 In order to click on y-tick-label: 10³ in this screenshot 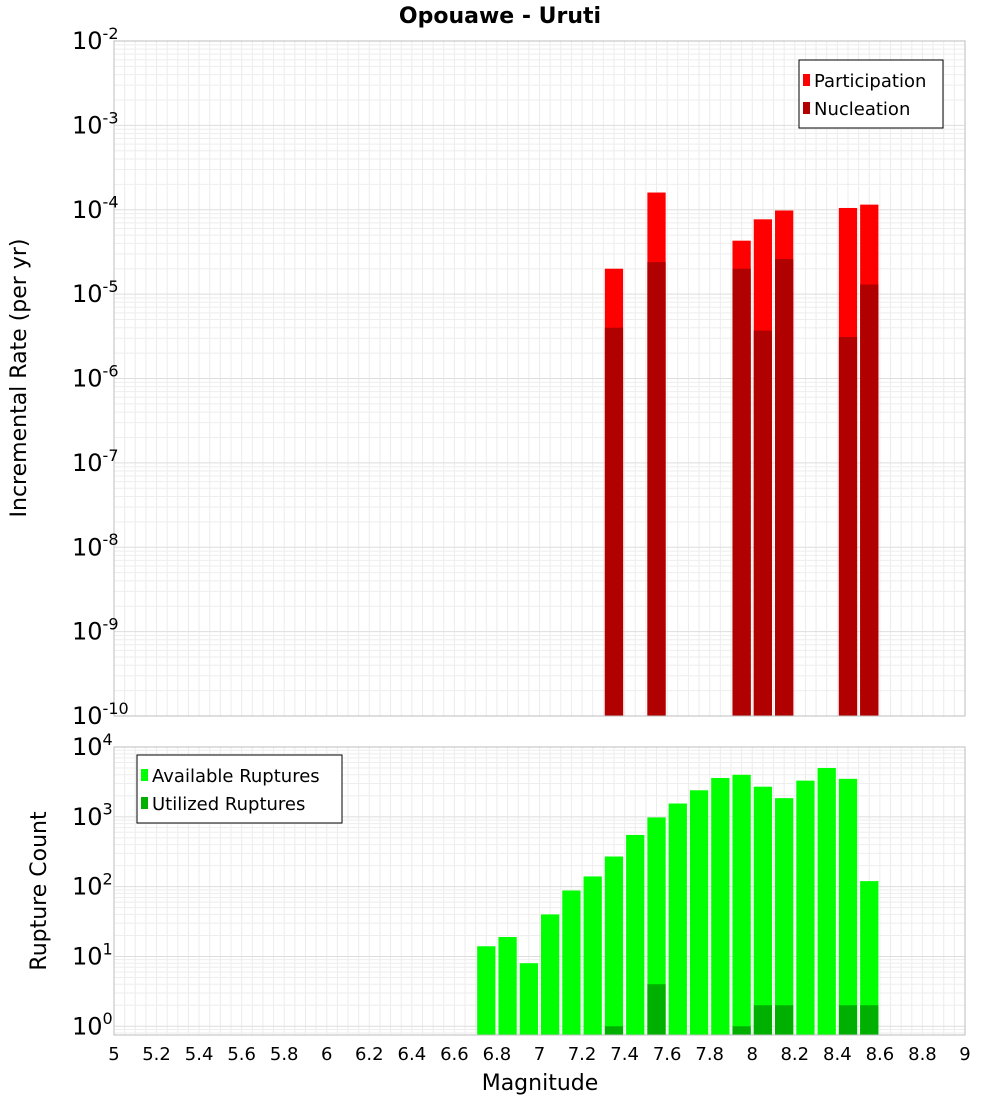, I will do `click(92, 815)`.